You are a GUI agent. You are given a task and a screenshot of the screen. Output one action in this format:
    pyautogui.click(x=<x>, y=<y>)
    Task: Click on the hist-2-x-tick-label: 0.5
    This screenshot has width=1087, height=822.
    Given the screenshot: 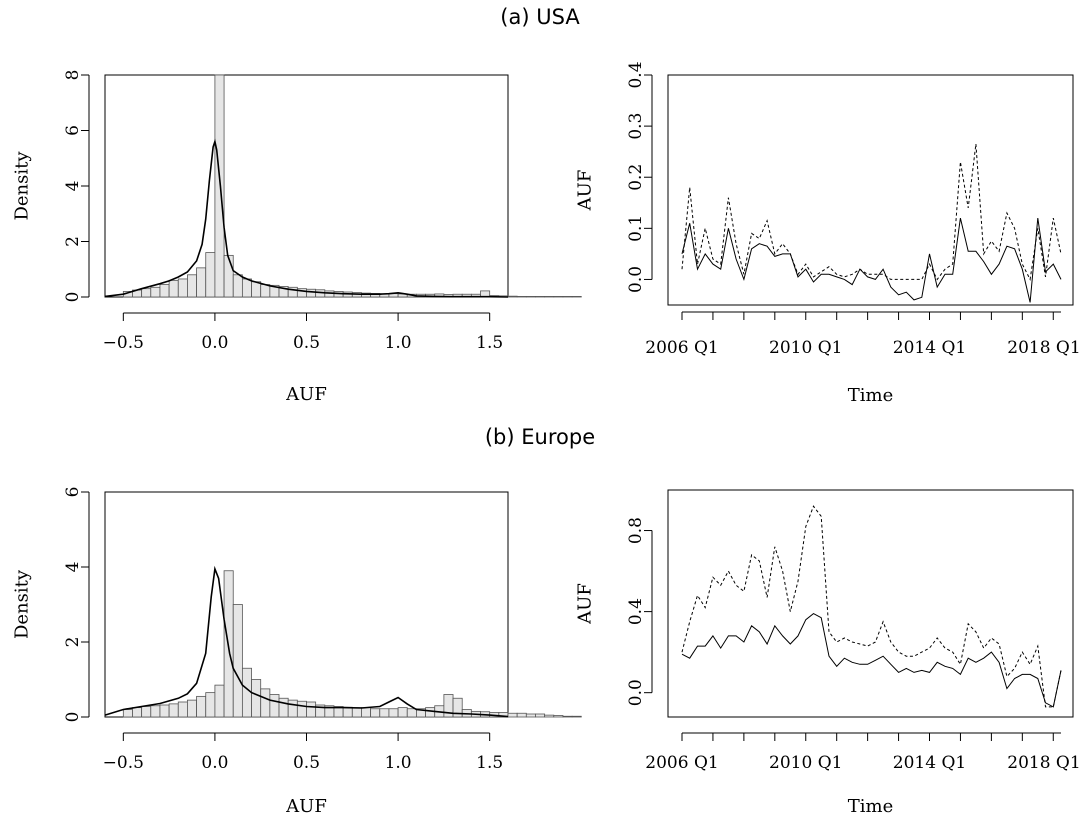 What is the action you would take?
    pyautogui.click(x=306, y=763)
    